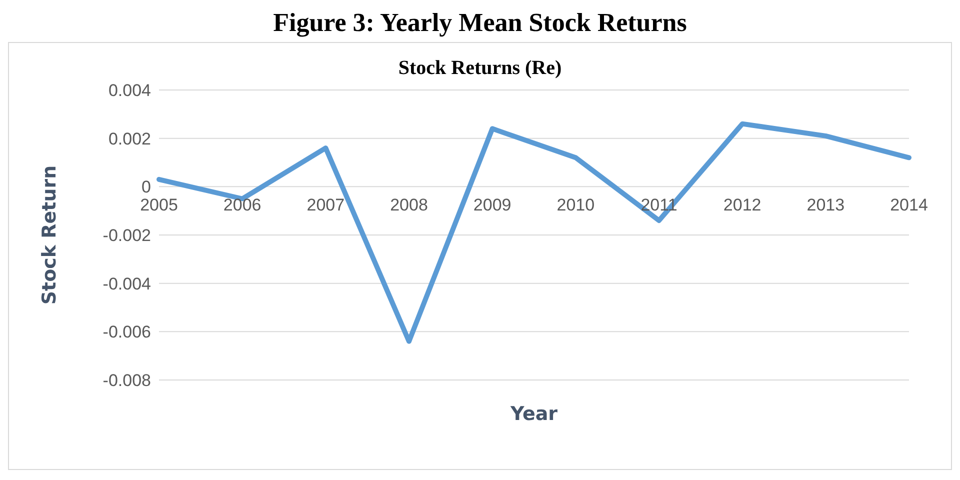 The image size is (960, 480). Describe the element at coordinates (480, 68) in the screenshot. I see `chart-subtitle: Stock Returns (Re)` at that location.